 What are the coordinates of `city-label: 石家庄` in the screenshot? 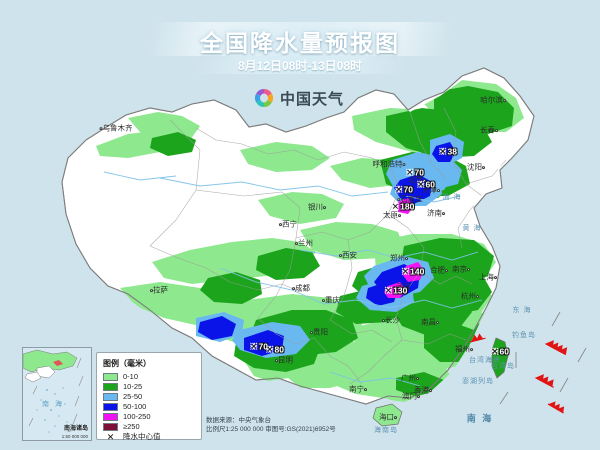 It's located at (409, 199).